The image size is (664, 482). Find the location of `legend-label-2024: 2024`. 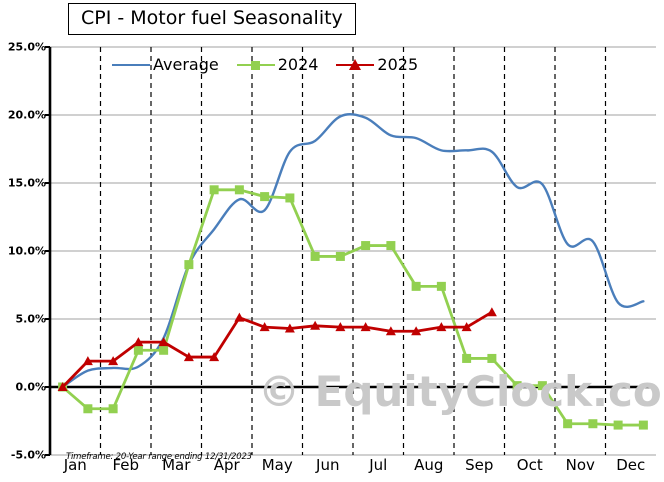

legend-label-2024: 2024 is located at coordinates (298, 64).